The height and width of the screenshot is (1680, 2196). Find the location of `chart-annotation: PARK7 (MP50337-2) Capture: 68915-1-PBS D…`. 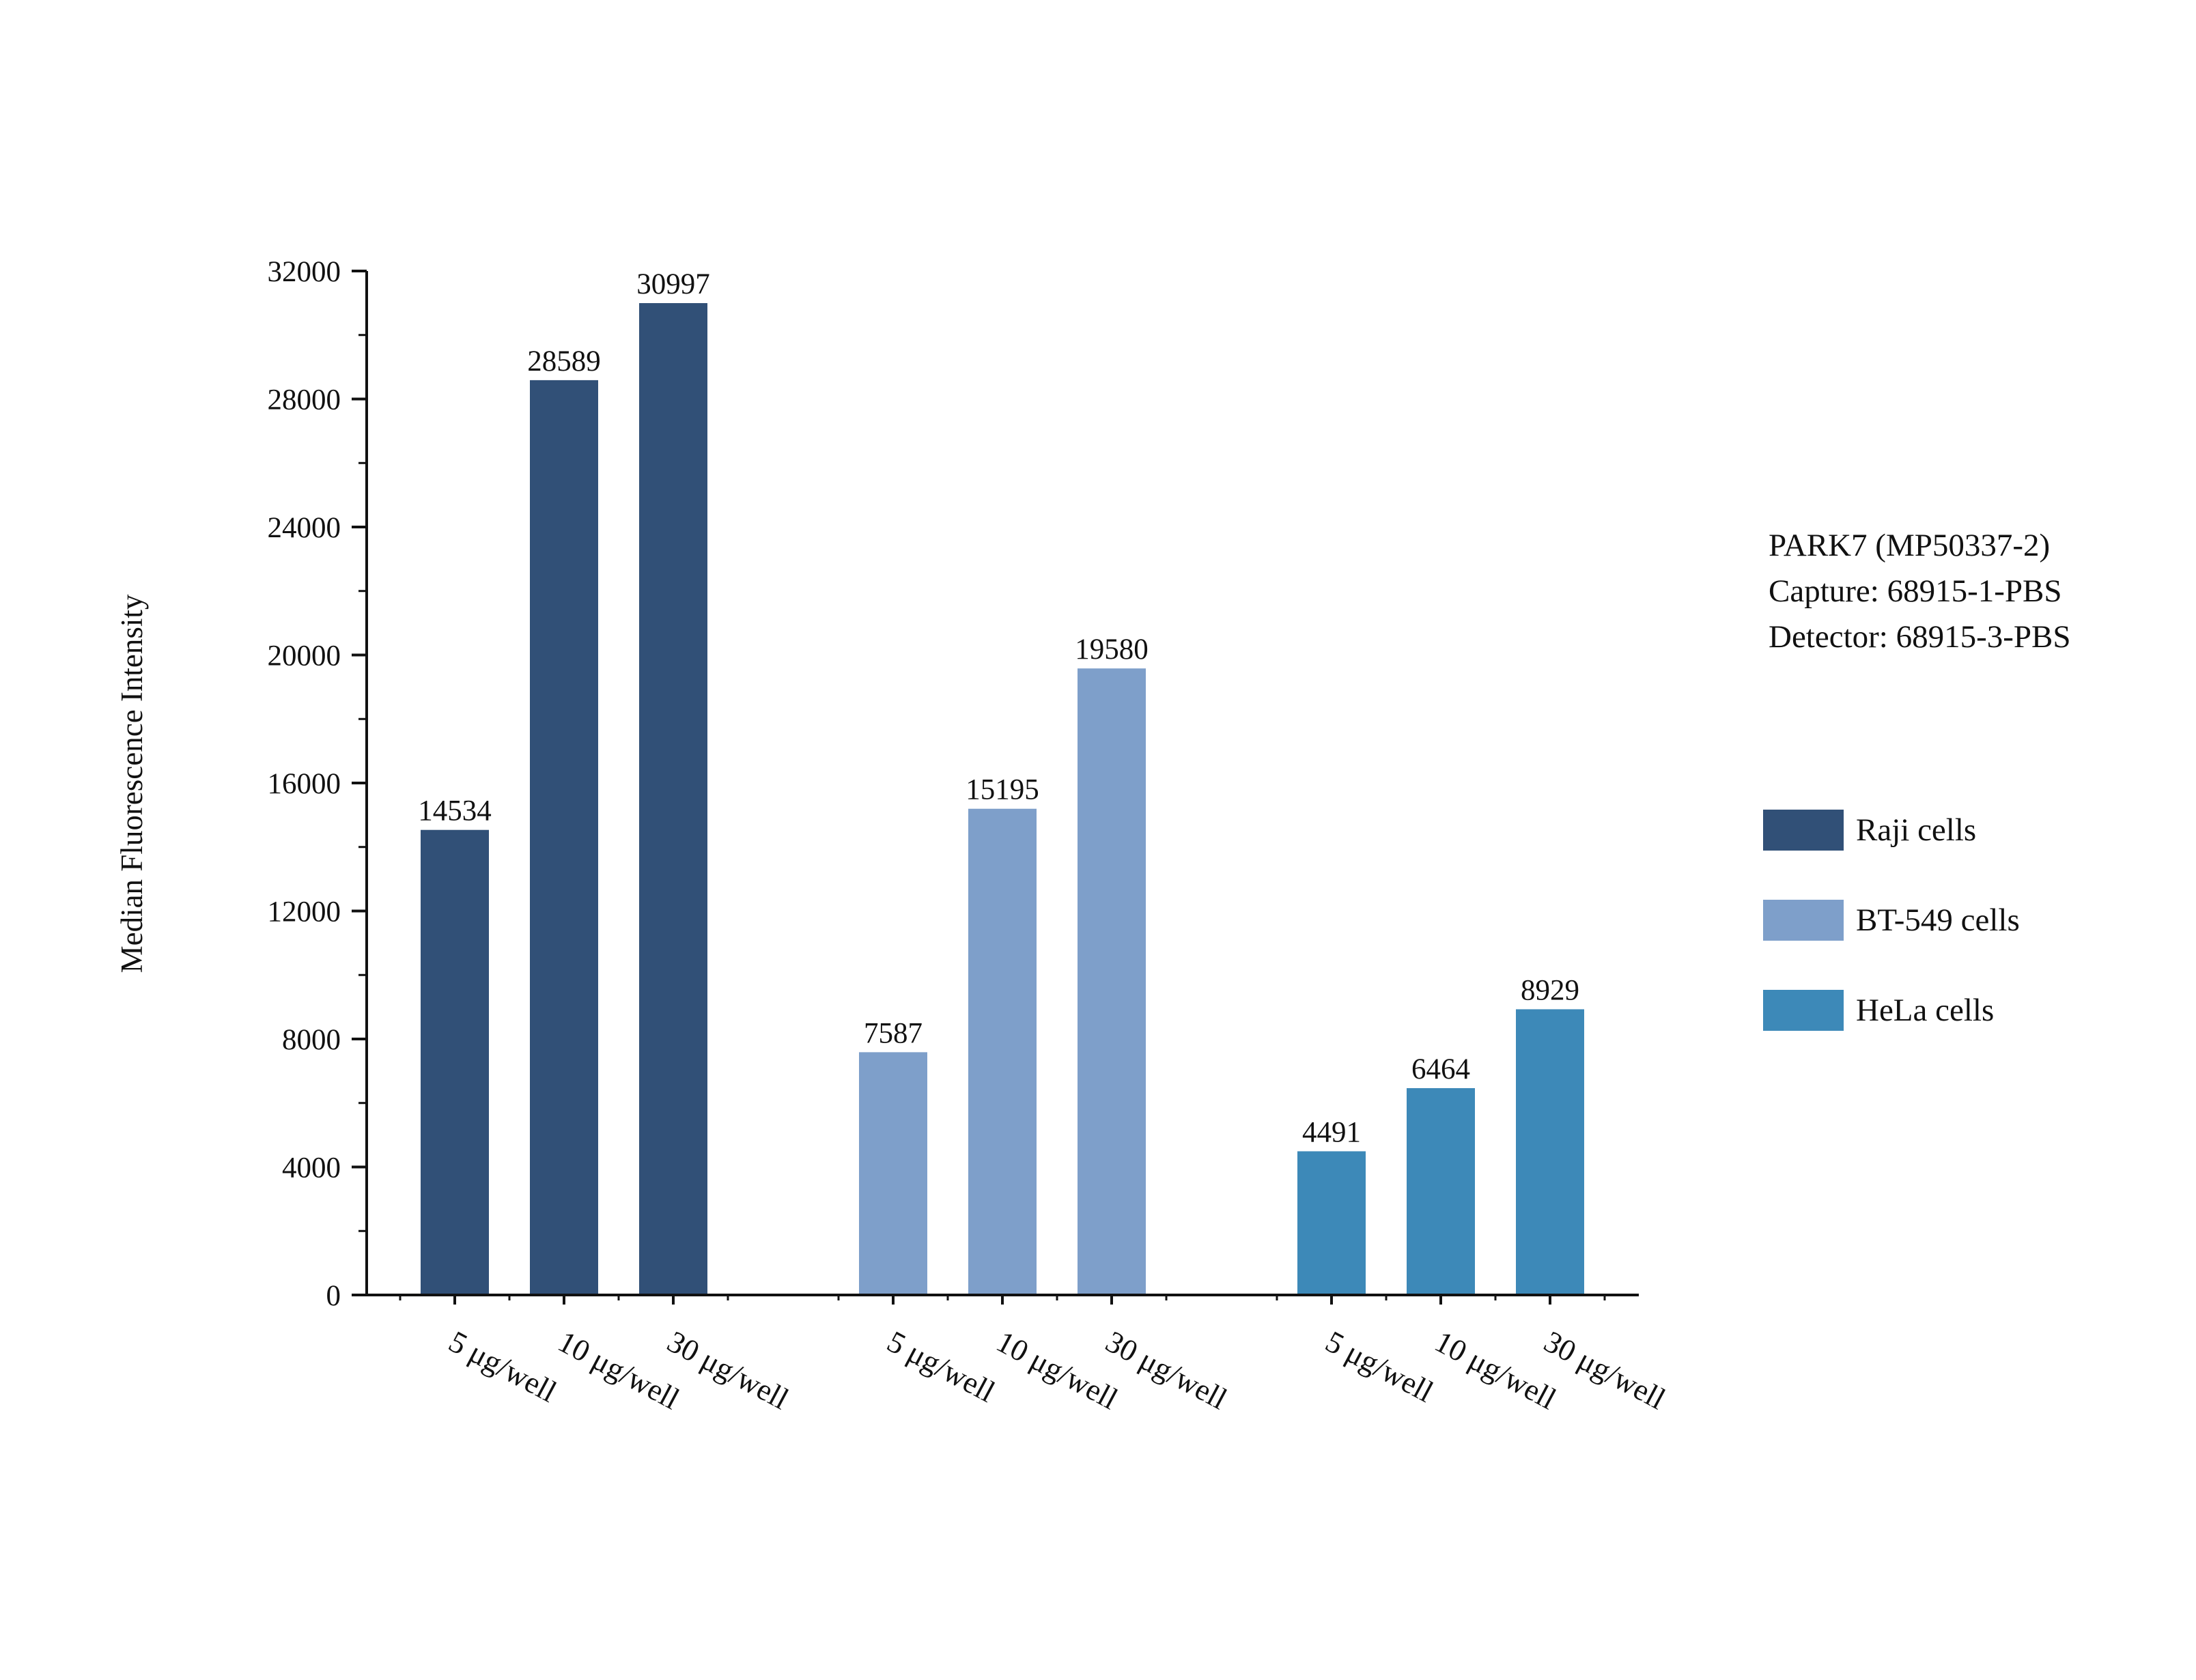

chart-annotation: PARK7 (MP50337-2) Capture: 68915-1-PBS D… is located at coordinates (1920, 591).